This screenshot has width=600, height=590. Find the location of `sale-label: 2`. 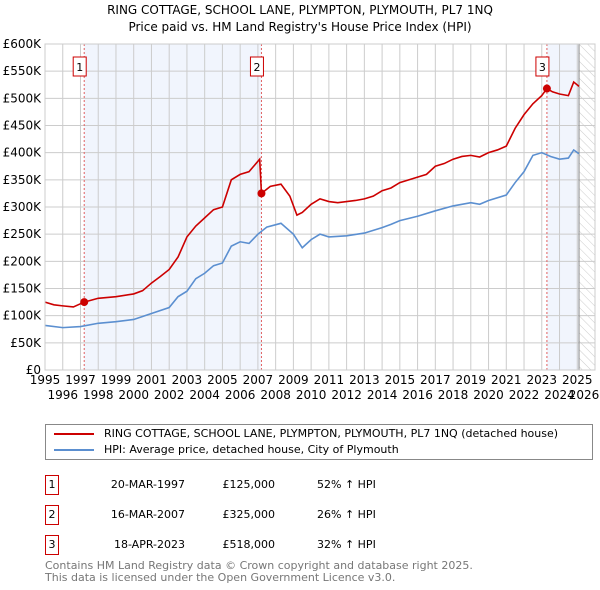

sale-label: 2 is located at coordinates (256, 67).